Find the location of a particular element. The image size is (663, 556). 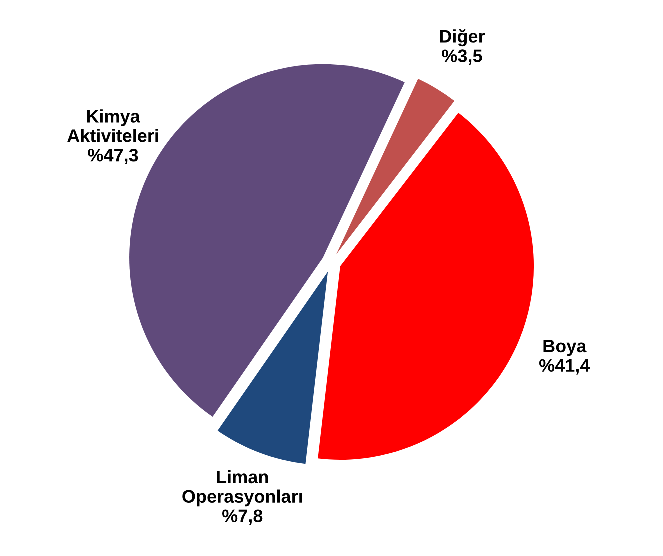

data-label: %41,4 is located at coordinates (564, 367).